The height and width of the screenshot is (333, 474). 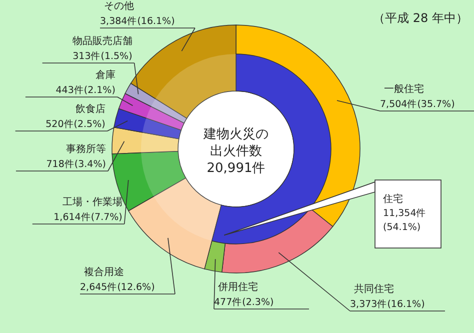 I want to click on data-label: 3,373件(16.1%), so click(x=387, y=304).